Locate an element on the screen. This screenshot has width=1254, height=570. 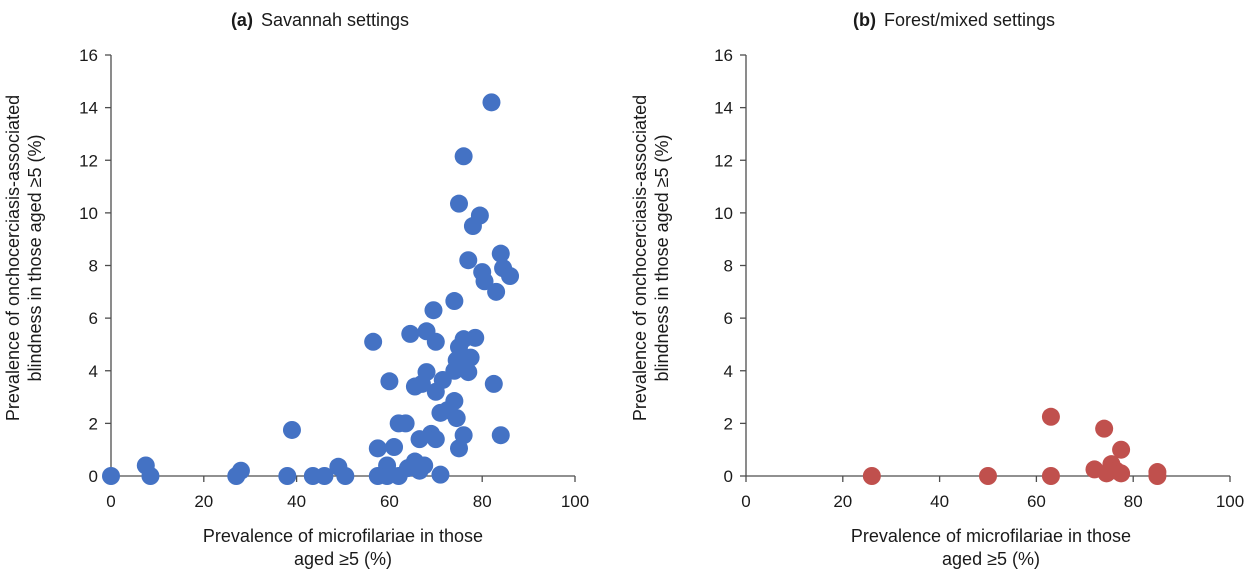
panel-b-ylabel-line-1: Prevalence of onchocerciasis-associated is located at coordinates (640, 258).